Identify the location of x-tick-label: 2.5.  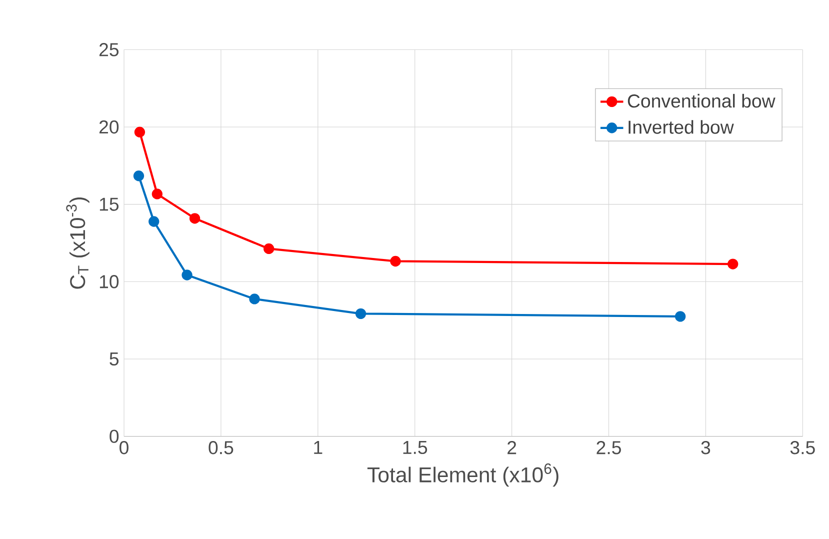
(608, 447).